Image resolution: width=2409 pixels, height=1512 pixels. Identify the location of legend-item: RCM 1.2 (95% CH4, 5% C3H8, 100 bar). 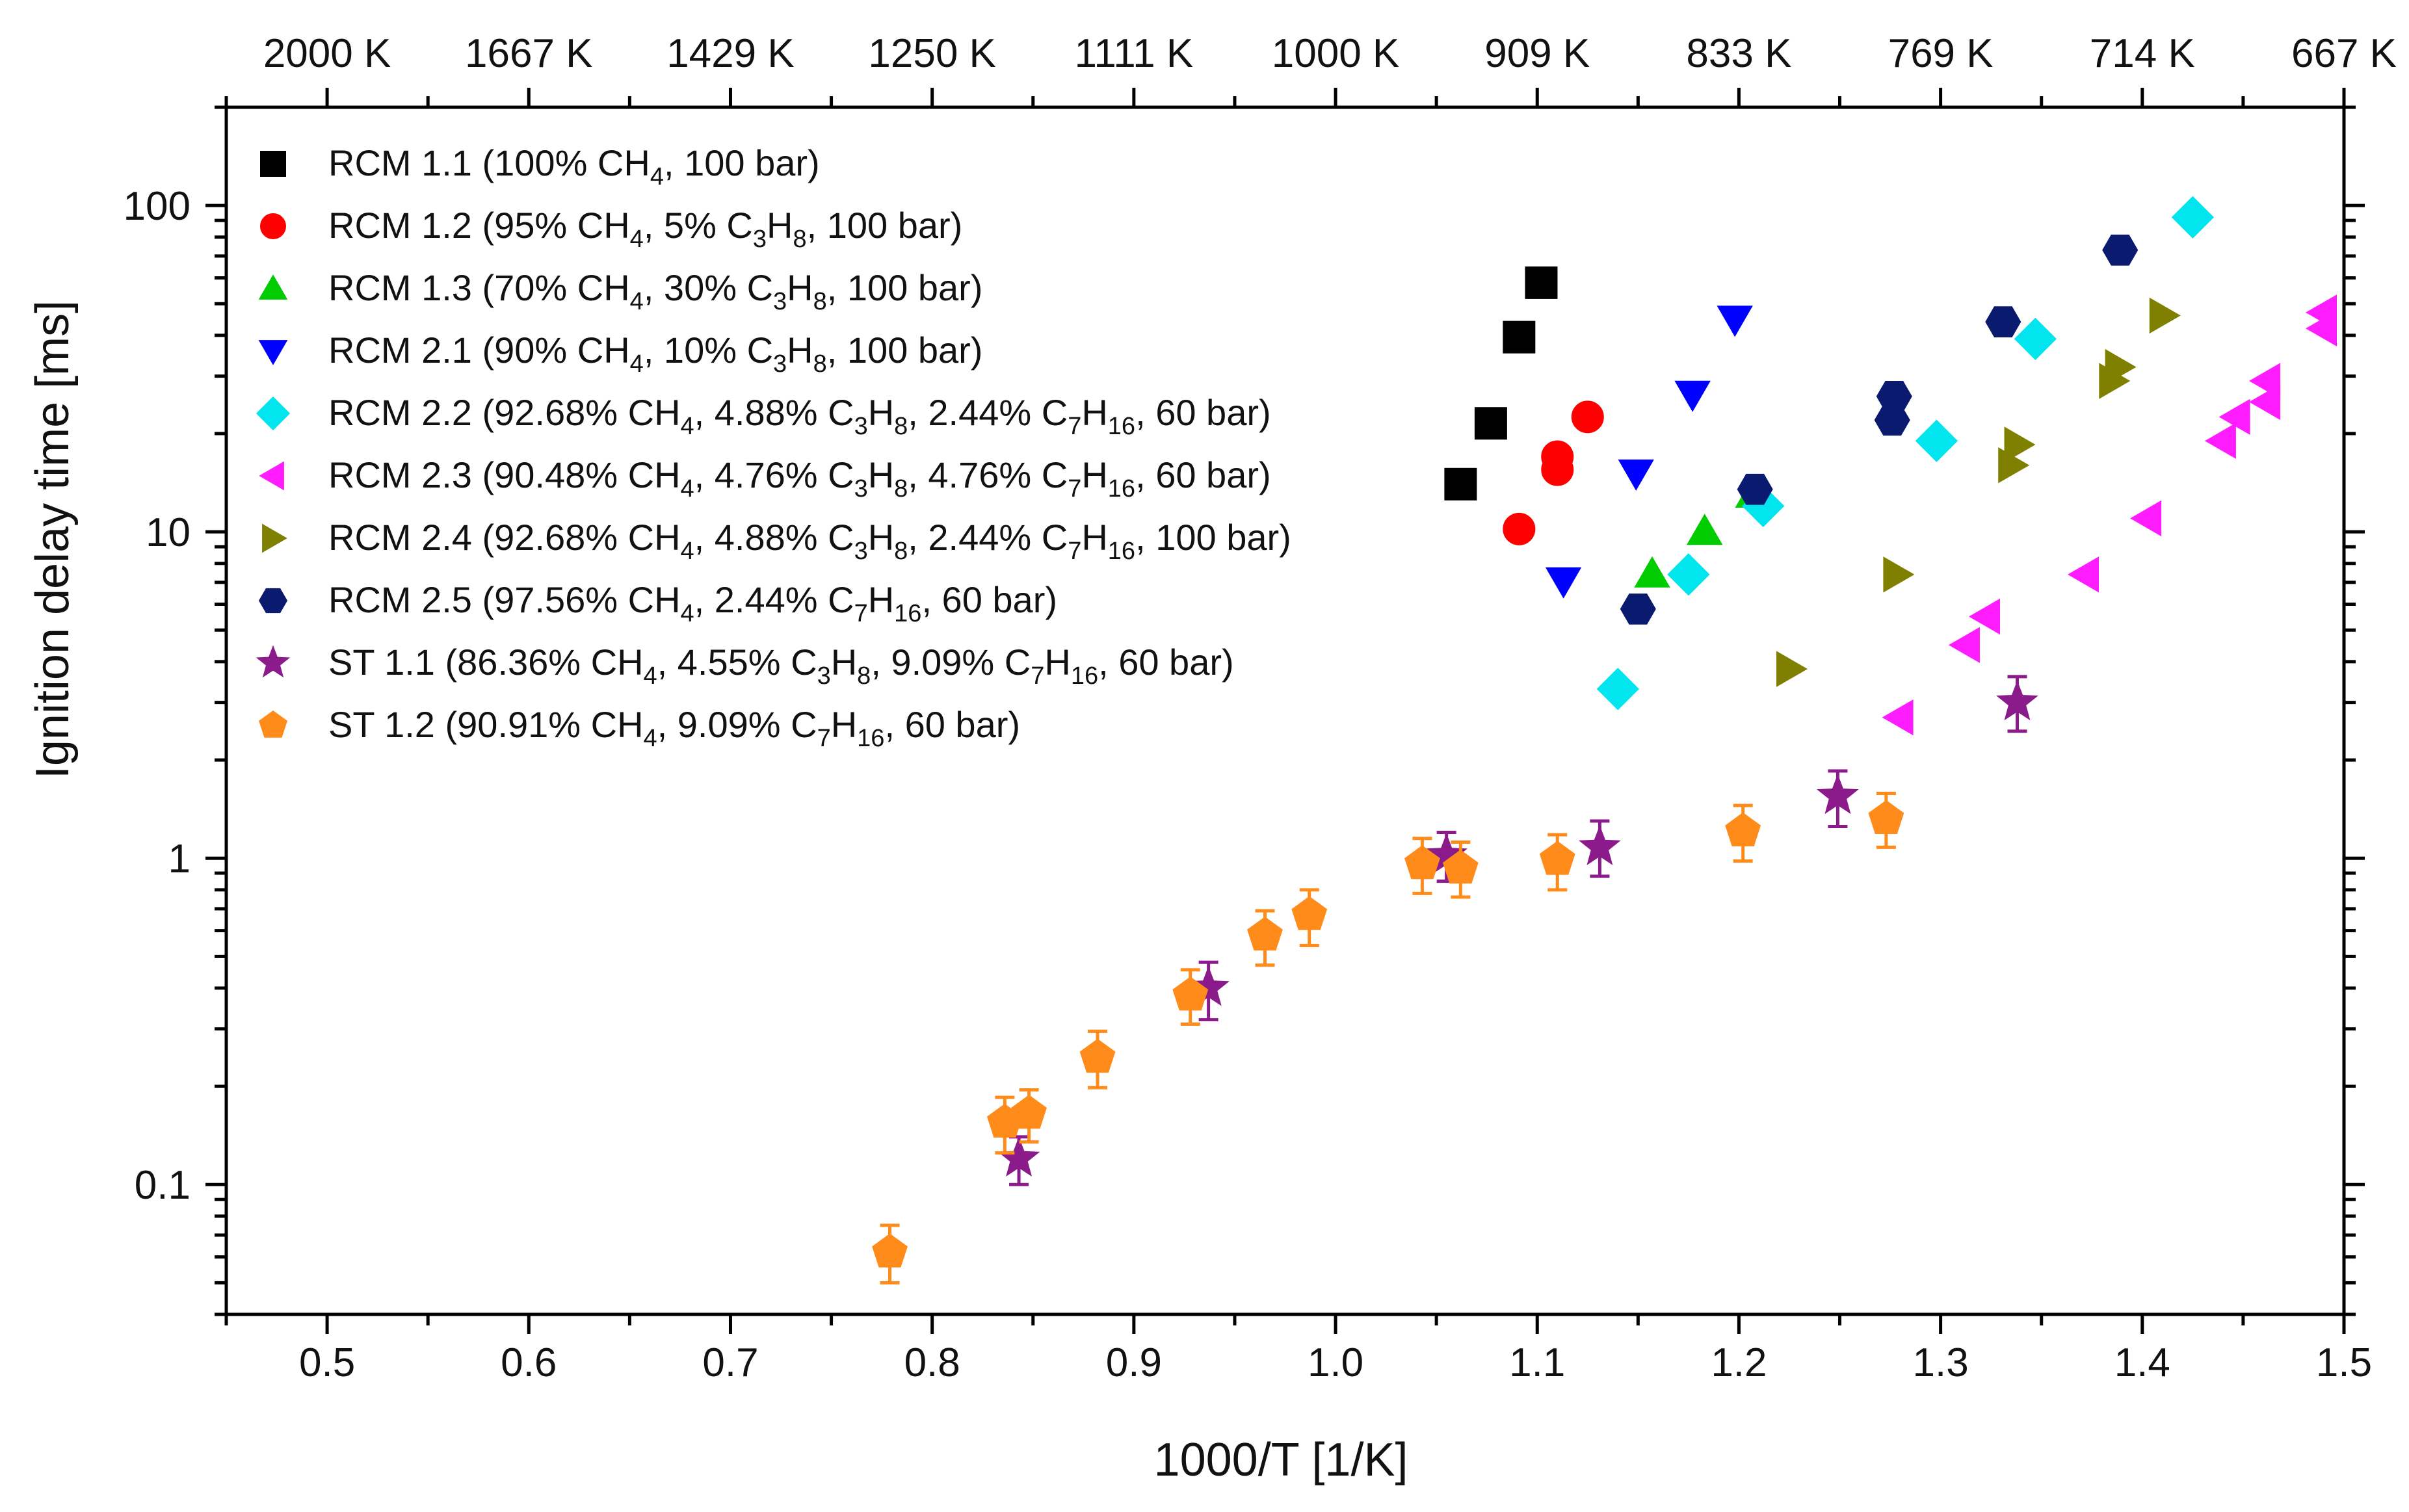
(611, 229).